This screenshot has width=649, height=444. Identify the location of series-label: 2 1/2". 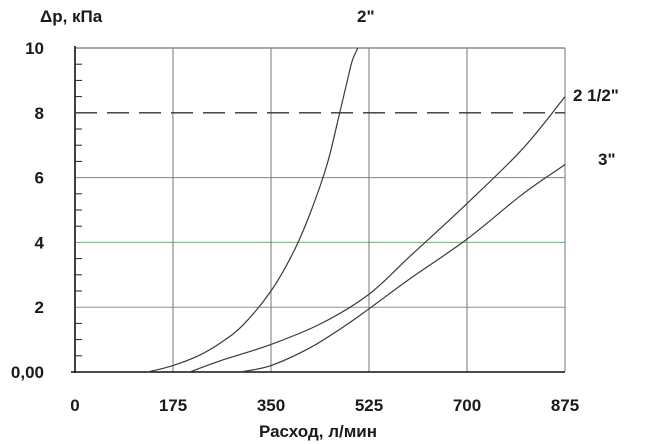
(596, 95).